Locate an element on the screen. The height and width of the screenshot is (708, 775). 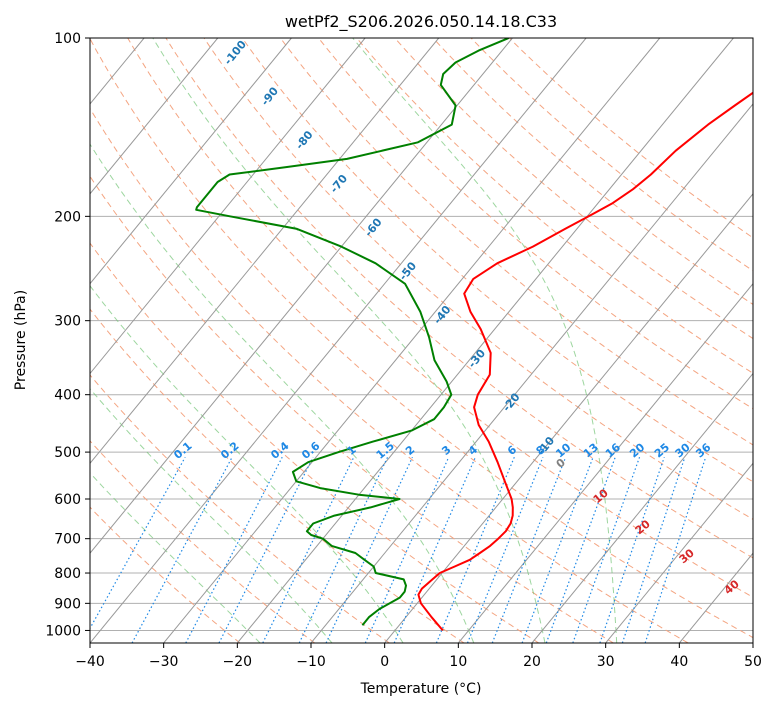
y-tick-label: 900 is located at coordinates (67, 604).